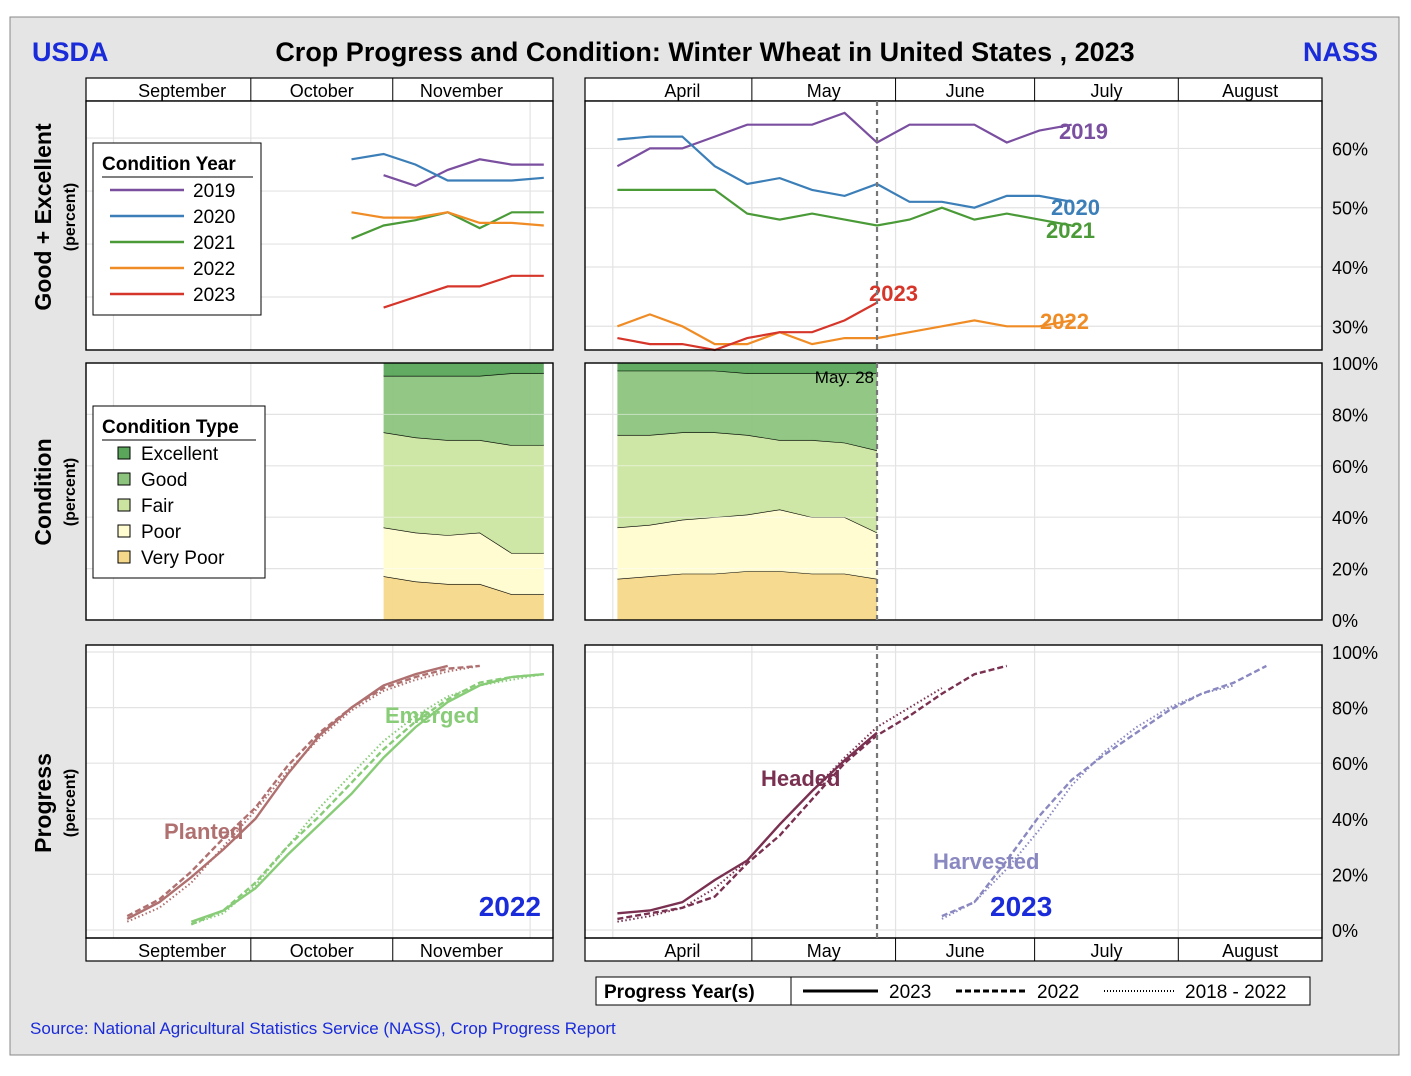  I want to click on legend-swatch-fair, so click(124, 505).